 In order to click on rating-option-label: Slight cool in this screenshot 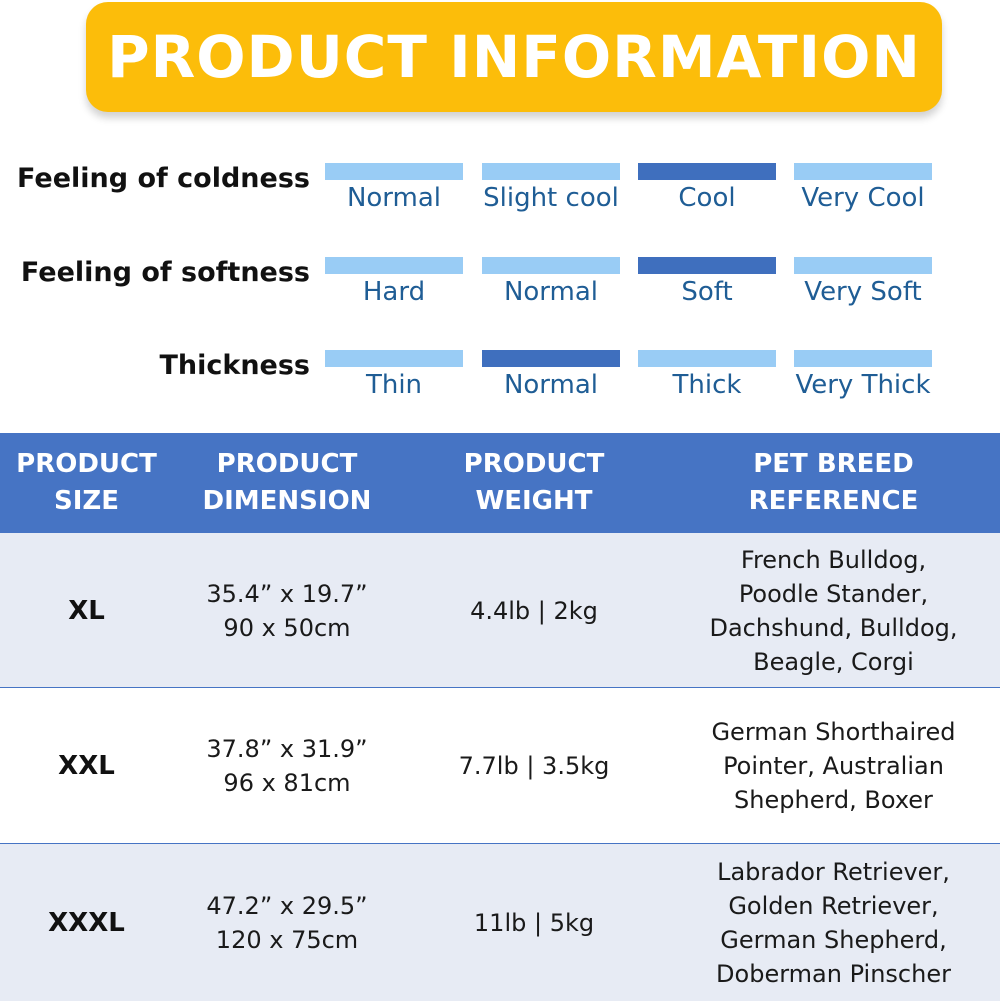, I will do `click(551, 198)`.